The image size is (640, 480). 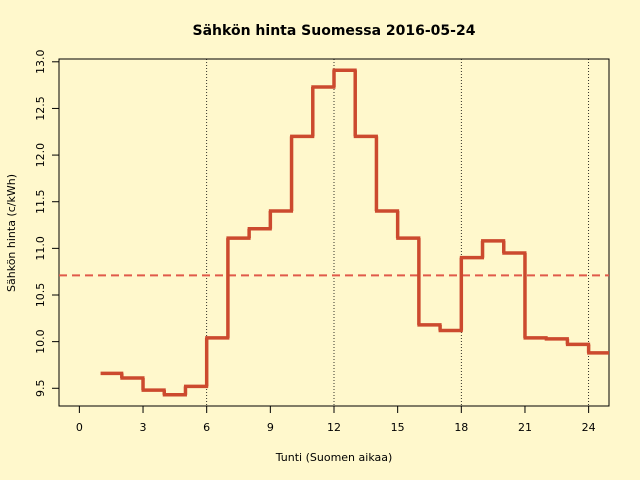 I want to click on x-axis-label: Tunti (Suomen aikaa), so click(x=334, y=457).